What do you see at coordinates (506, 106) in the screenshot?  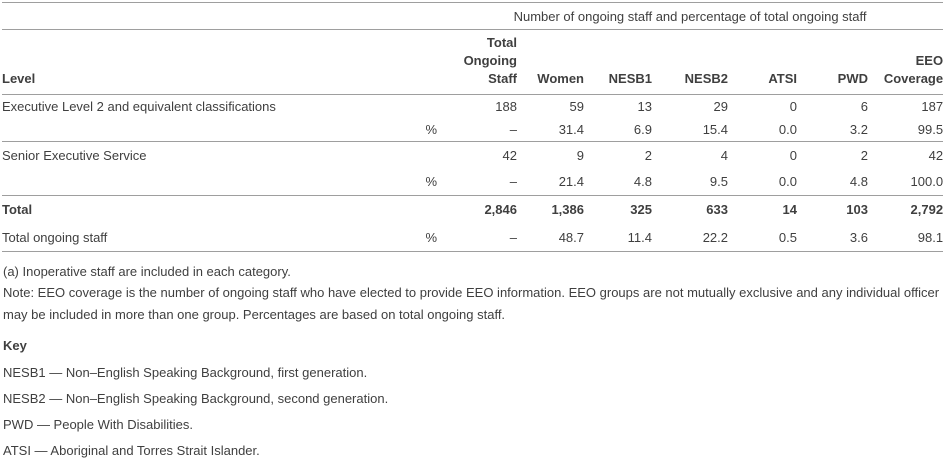 I see `value-cell: 188` at bounding box center [506, 106].